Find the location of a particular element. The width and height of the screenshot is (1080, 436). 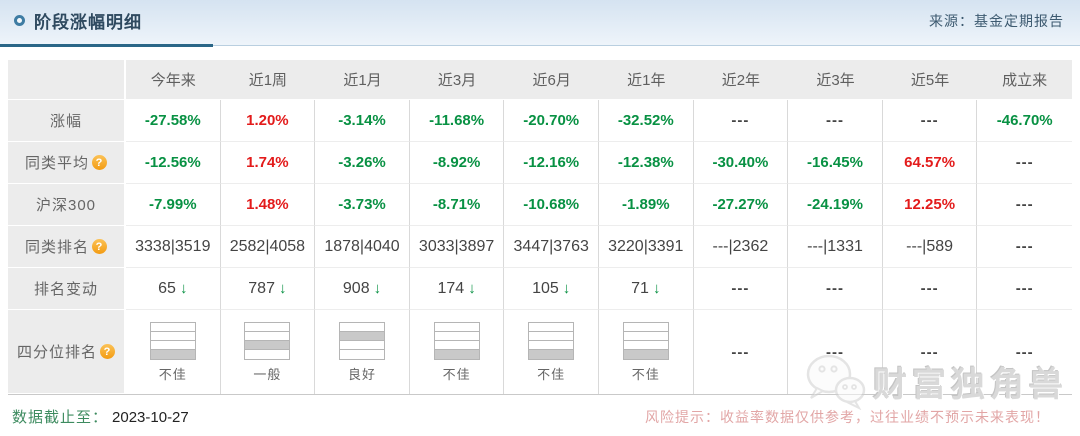

table-cell: 1.48% is located at coordinates (268, 205).